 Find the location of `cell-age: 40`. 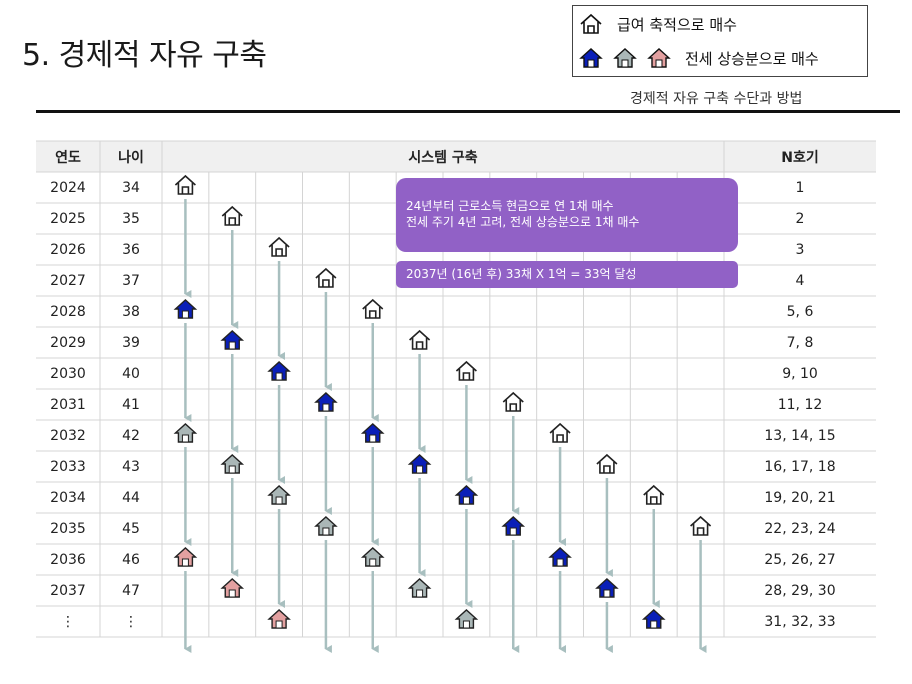

cell-age: 40 is located at coordinates (131, 374).